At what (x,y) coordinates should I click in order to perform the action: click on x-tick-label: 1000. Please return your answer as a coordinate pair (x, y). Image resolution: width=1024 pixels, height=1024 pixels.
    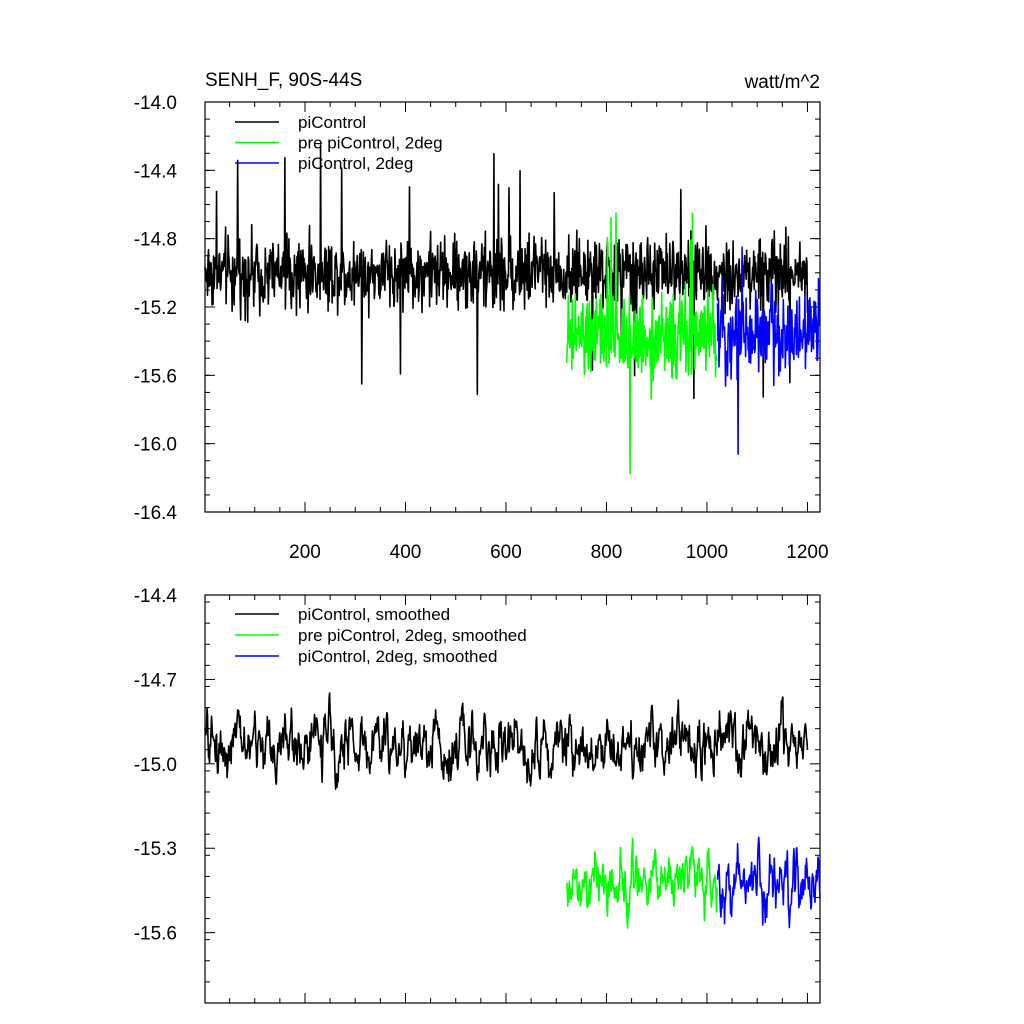
    Looking at the image, I should click on (707, 552).